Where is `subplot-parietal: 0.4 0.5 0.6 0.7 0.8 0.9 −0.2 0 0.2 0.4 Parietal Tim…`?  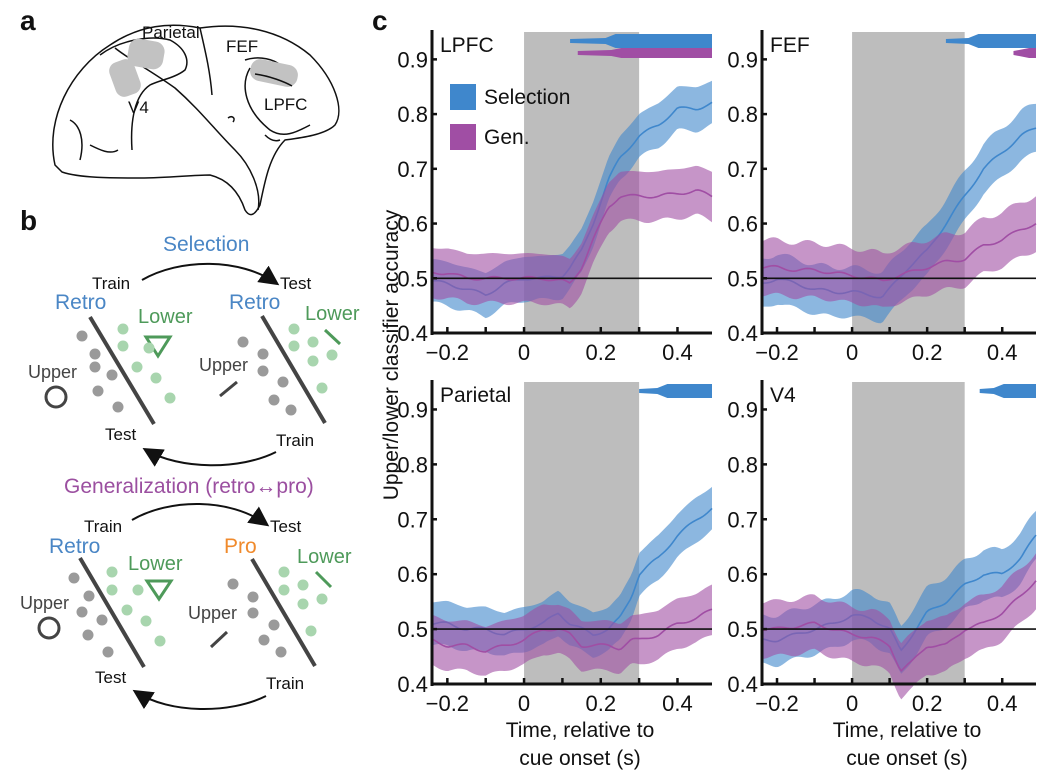 subplot-parietal: 0.4 0.5 0.6 0.7 0.8 0.9 −0.2 0 0.2 0.4 Parietal Tim… is located at coordinates (555, 575).